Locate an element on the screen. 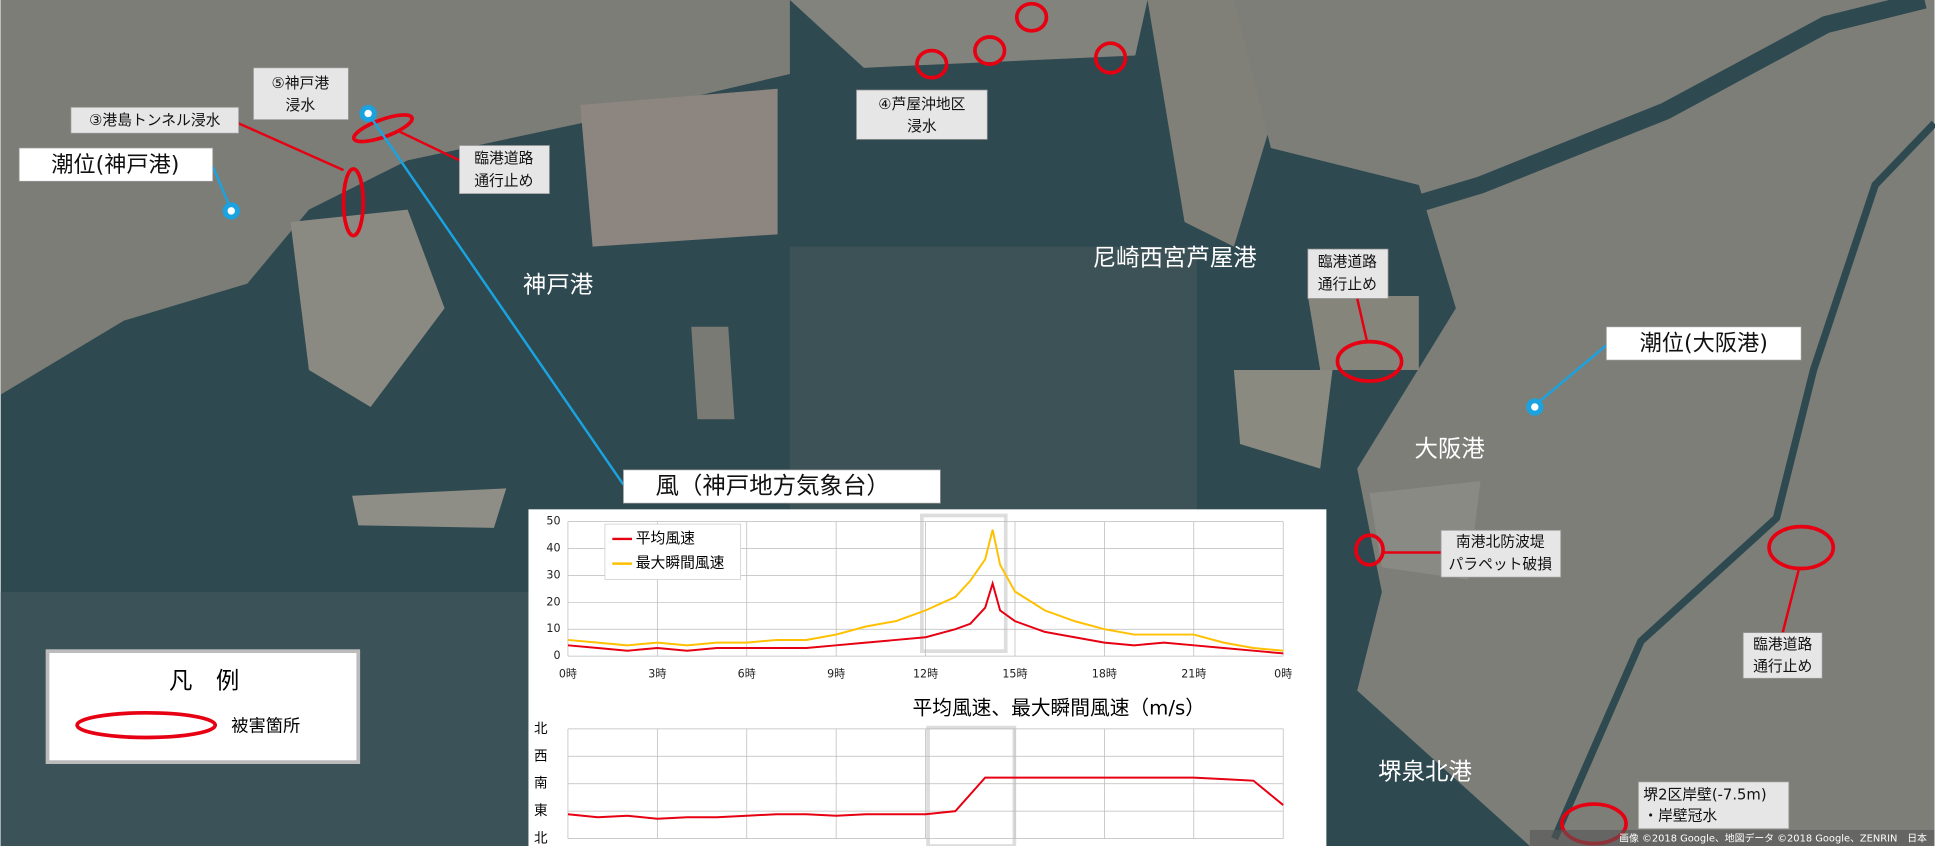 The image size is (1935, 846). y-tick-label: 南 is located at coordinates (541, 784).